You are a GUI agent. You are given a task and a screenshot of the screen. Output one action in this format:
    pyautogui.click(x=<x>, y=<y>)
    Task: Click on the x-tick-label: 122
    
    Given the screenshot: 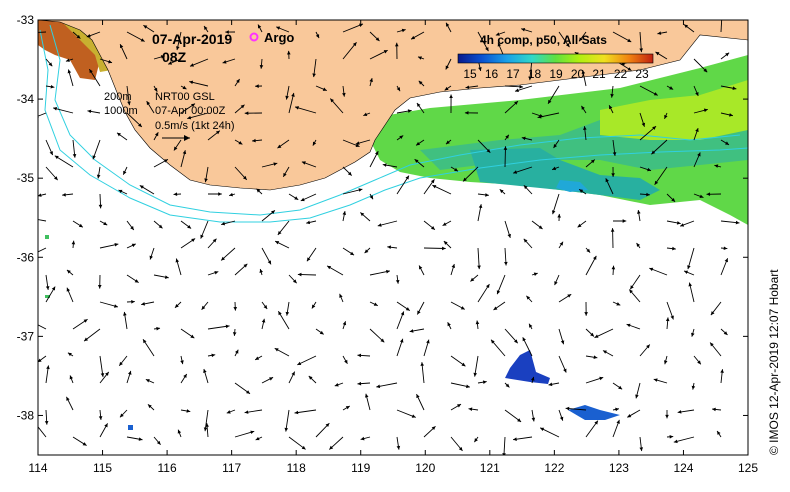 What is the action you would take?
    pyautogui.click(x=554, y=468)
    